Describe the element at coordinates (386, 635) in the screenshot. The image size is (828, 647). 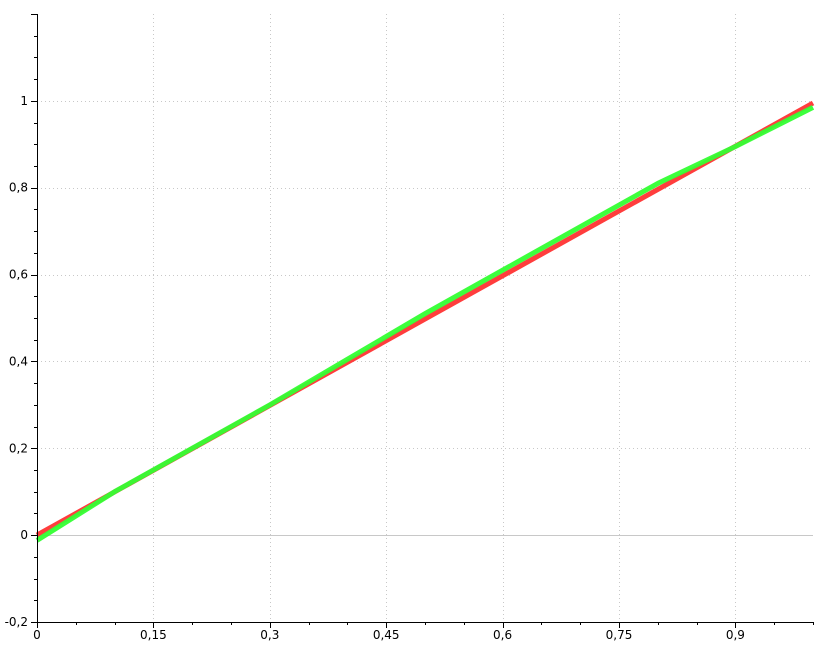
I see `x-tick-label: 0,45` at that location.